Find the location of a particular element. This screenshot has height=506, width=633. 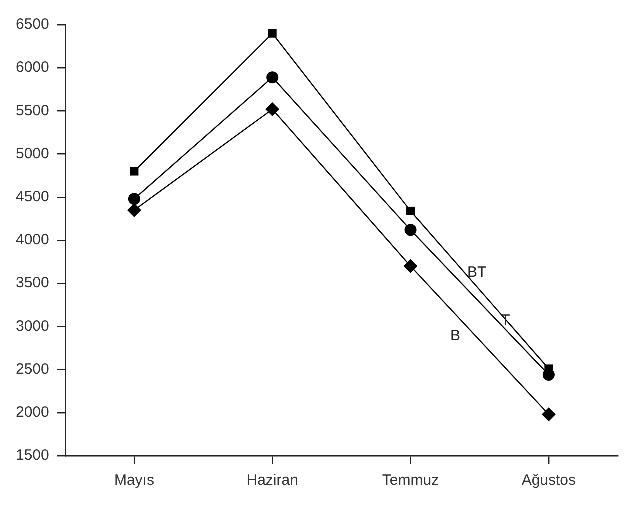

y-tick-label: 3000 is located at coordinates (33, 326).